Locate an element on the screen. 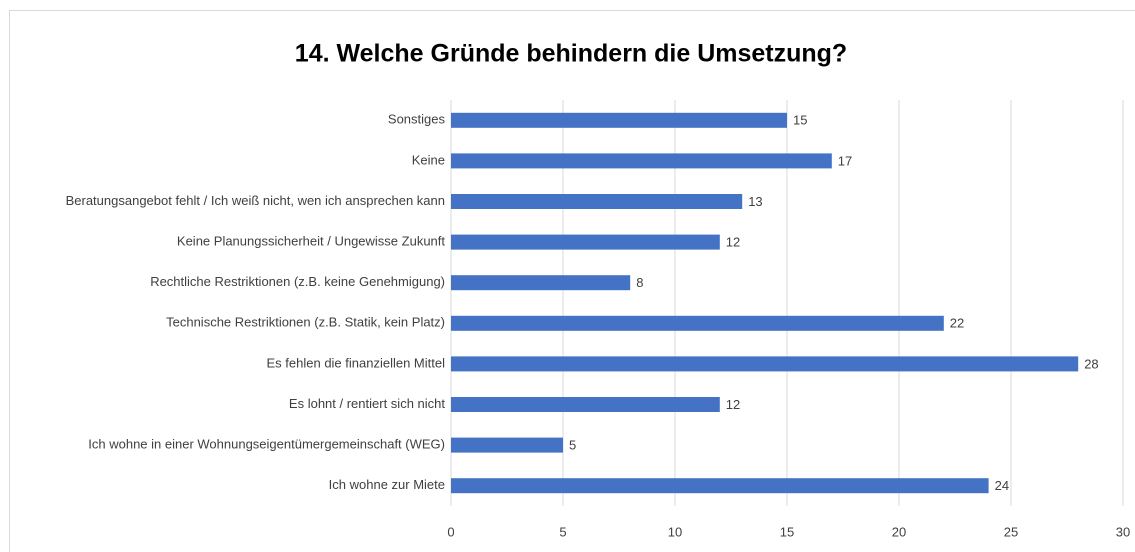 Image resolution: width=1135 pixels, height=552 pixels. x-tick-label: 15 is located at coordinates (787, 531).